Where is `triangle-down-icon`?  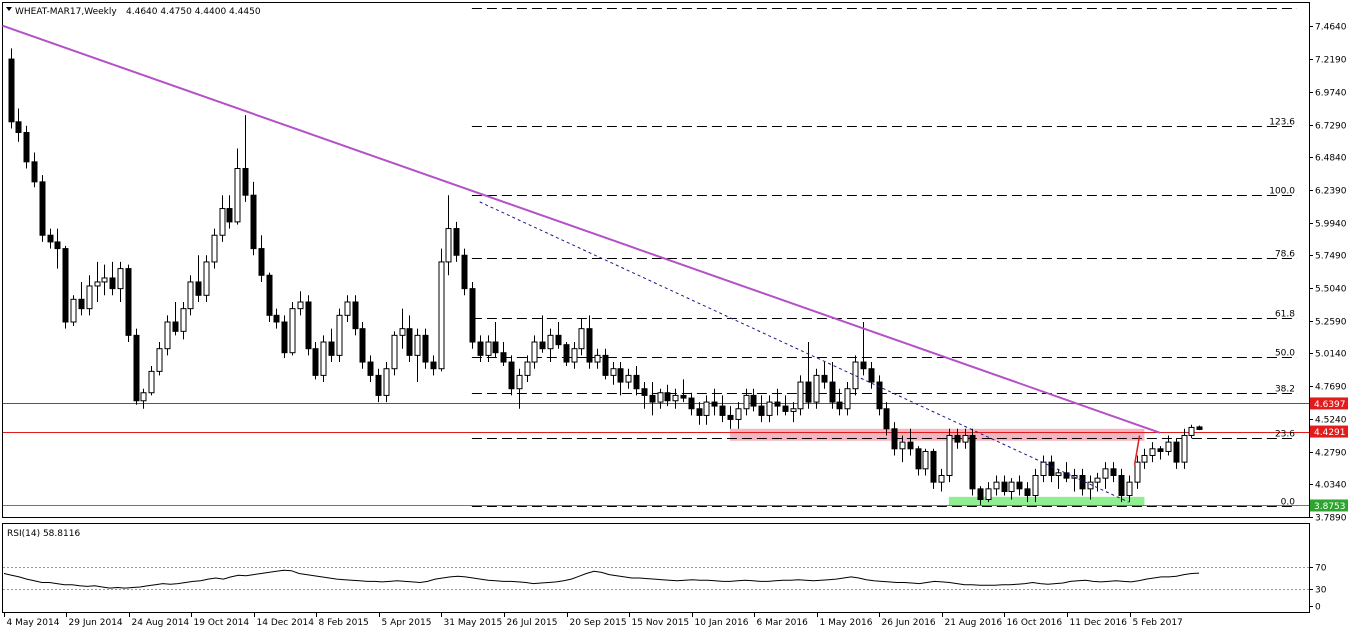
triangle-down-icon is located at coordinates (9, 9).